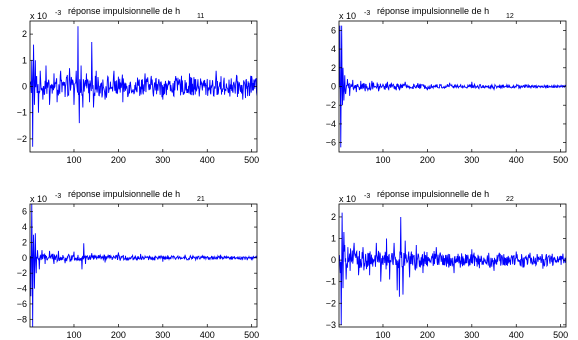 This screenshot has height=340, width=578. Describe the element at coordinates (331, 303) in the screenshot. I see `panel-h22-y-tick-label: −2` at that location.